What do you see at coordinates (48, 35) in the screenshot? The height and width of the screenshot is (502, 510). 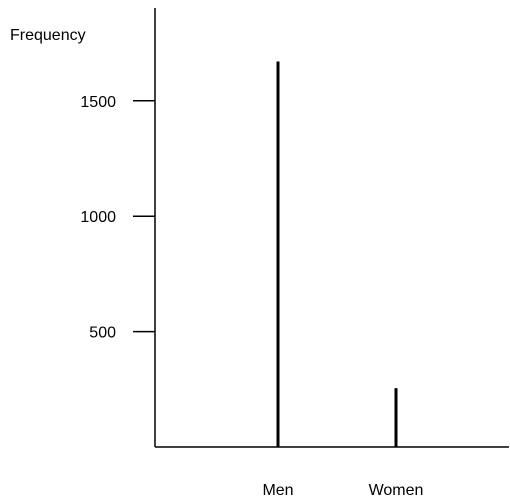 I see `y-axis-label: Frequency` at bounding box center [48, 35].